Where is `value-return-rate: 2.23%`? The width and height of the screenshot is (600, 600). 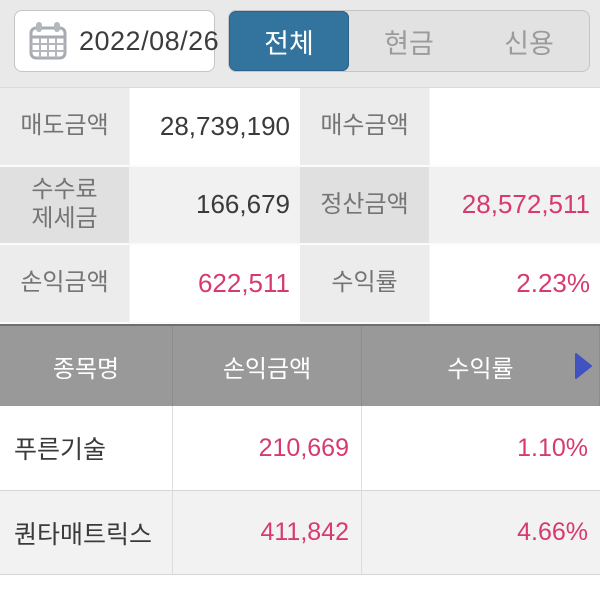 value-return-rate: 2.23% is located at coordinates (515, 284).